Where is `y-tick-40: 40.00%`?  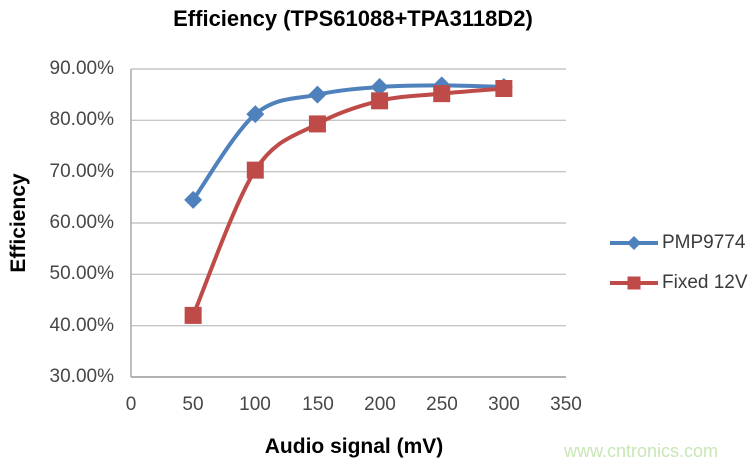
y-tick-40: 40.00% is located at coordinates (81, 325).